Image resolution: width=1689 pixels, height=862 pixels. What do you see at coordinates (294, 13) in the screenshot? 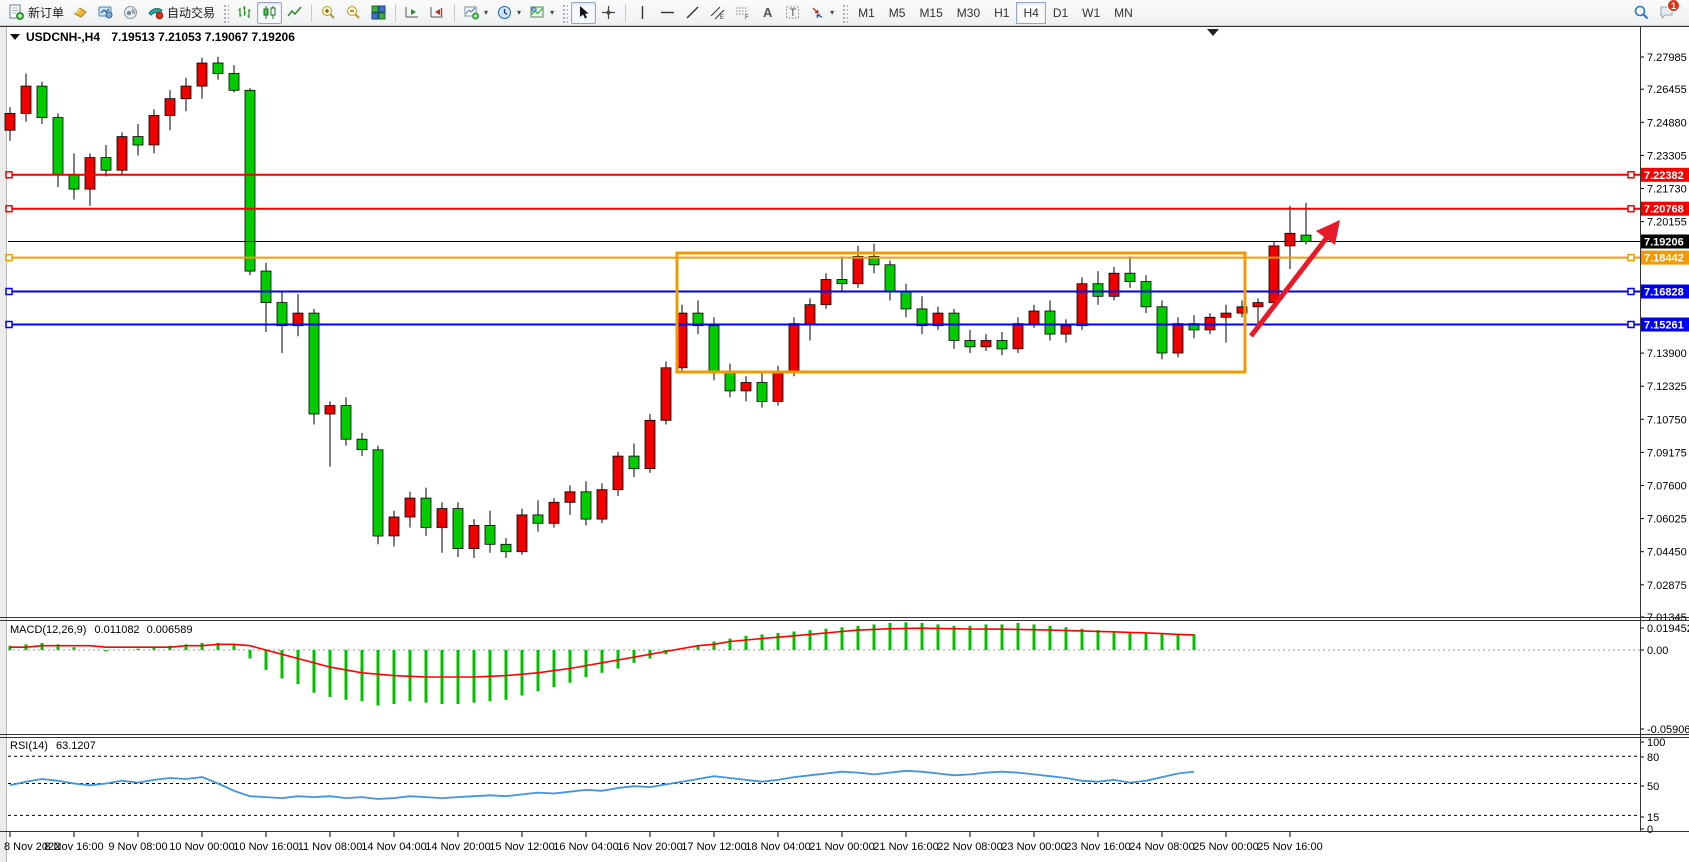
I see `line-chart-button` at bounding box center [294, 13].